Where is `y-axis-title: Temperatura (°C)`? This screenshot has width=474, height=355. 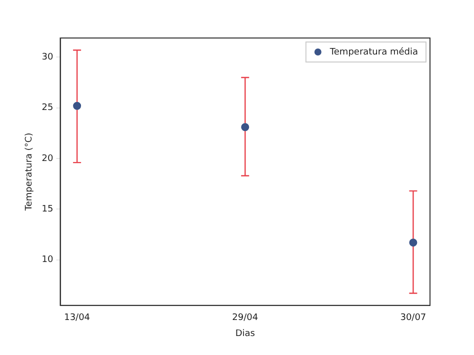
y-axis-title: Temperatura (°C) is located at coordinates (29, 172).